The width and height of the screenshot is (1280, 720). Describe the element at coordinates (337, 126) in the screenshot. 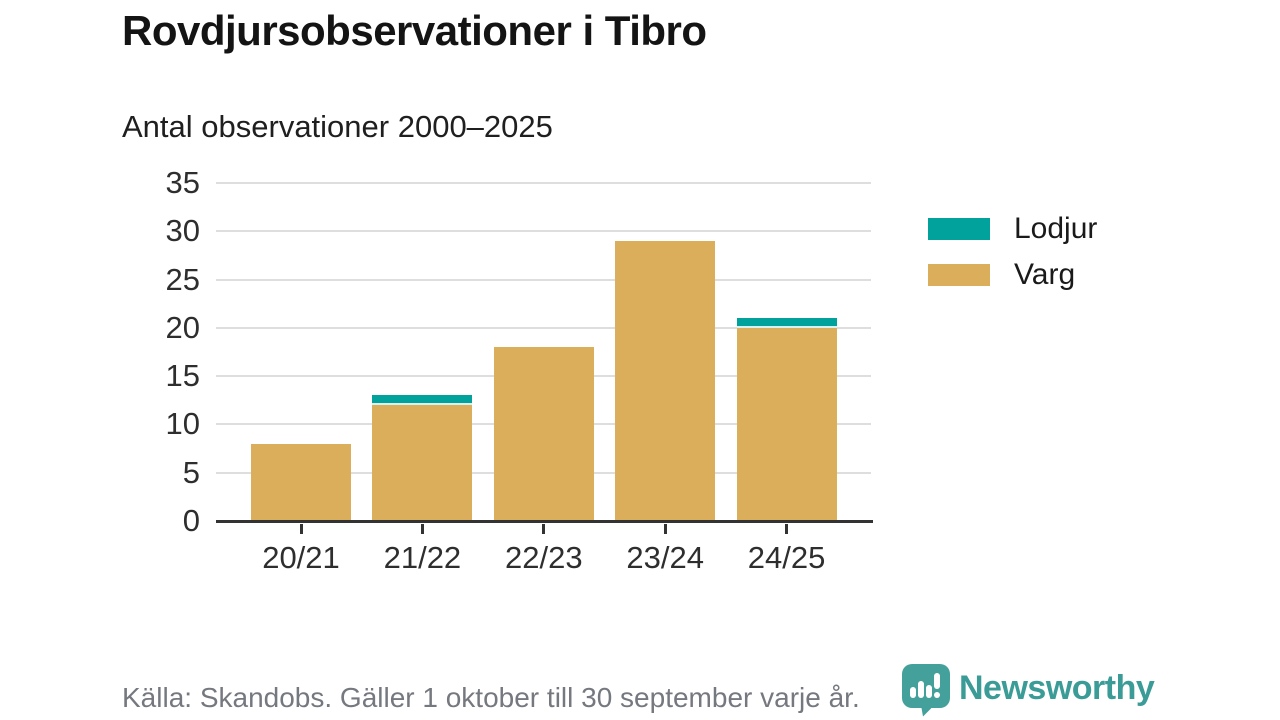

I see `chart-subtitle: Antal observationer 2000–2025` at that location.